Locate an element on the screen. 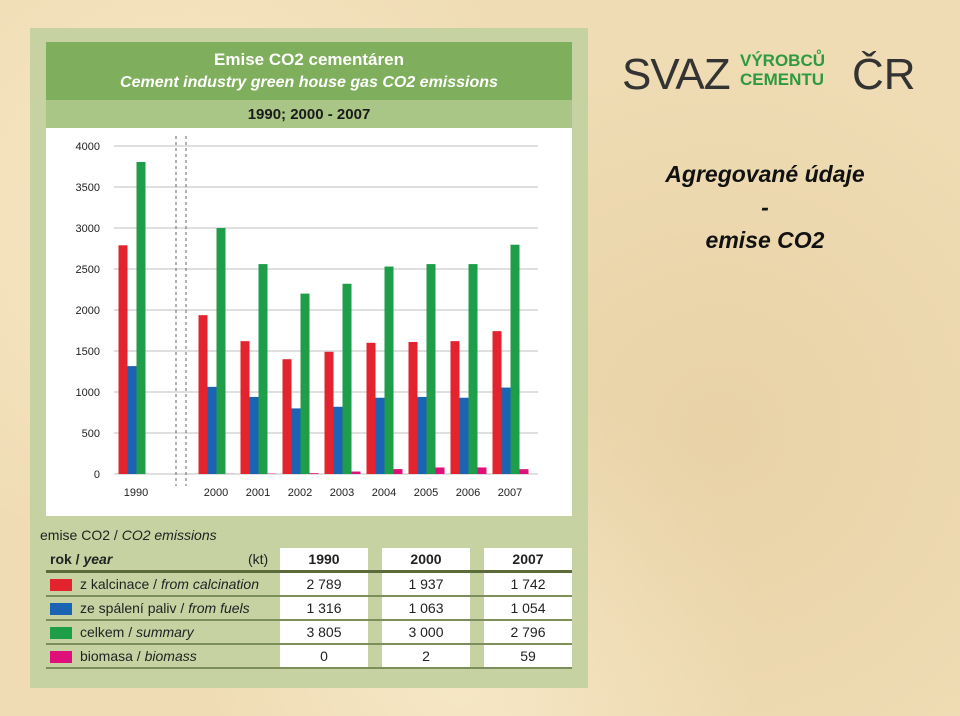 This screenshot has height=716, width=960. bar-3-2003 is located at coordinates (356, 472).